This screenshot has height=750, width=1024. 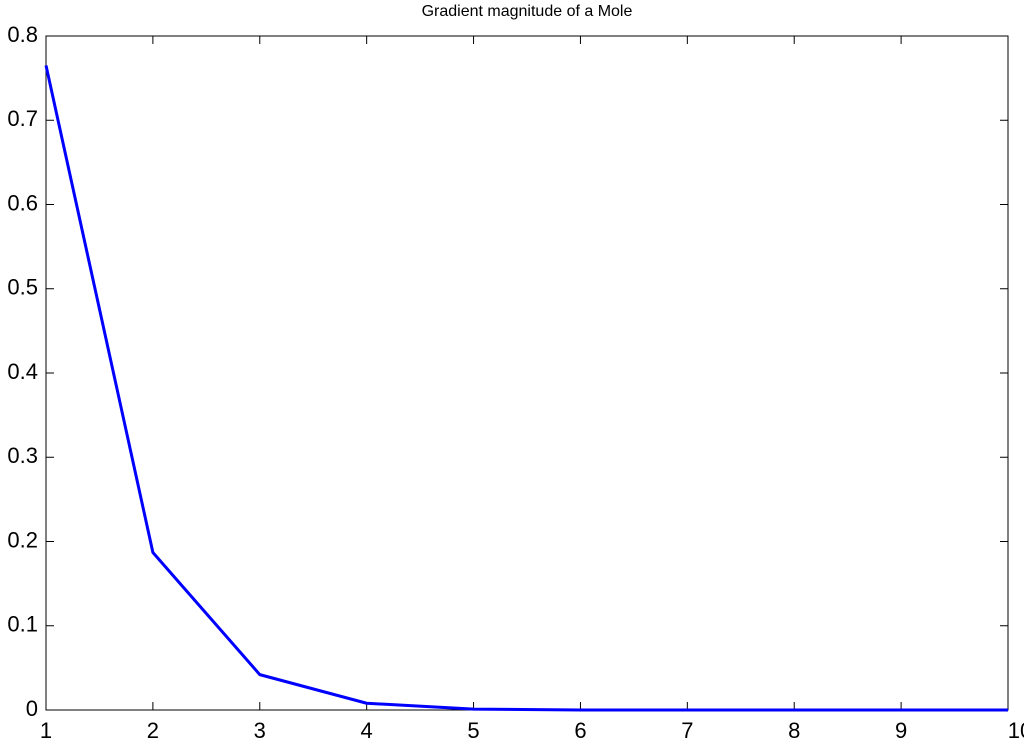 I want to click on chart-title: Gradient magnitude of a Mole, so click(x=527, y=11).